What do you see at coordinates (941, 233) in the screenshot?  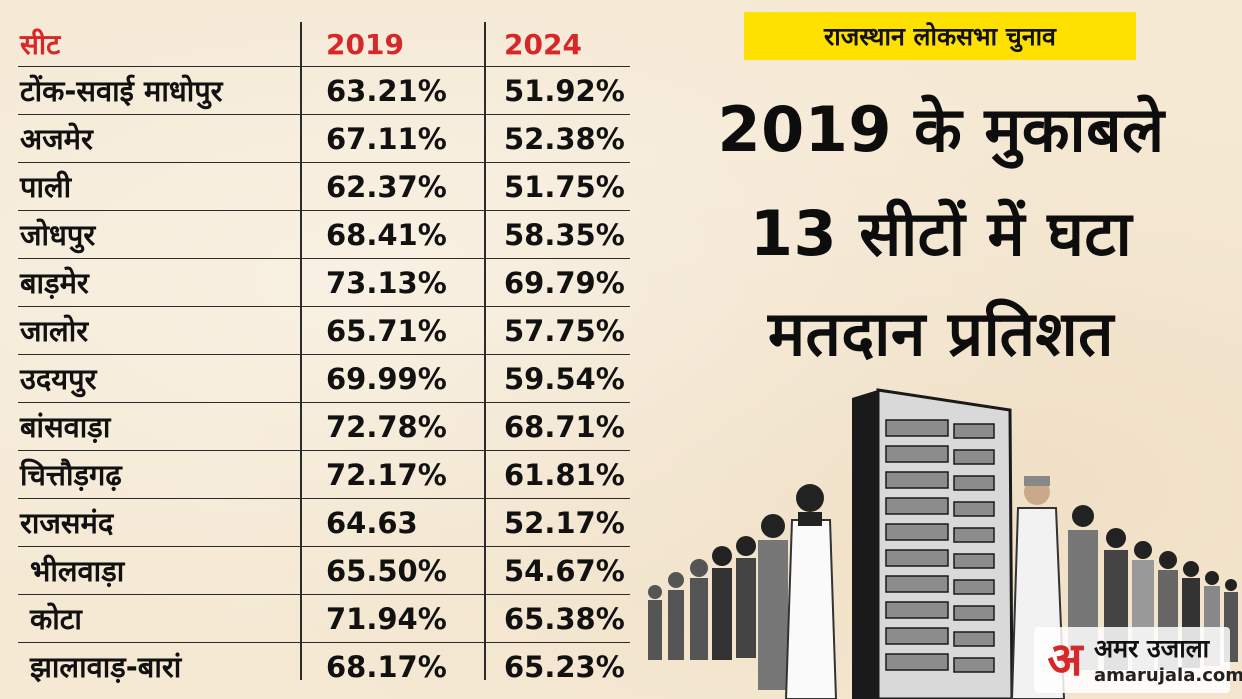 I see `headline-line-2: 13 सीटों में घटा` at bounding box center [941, 233].